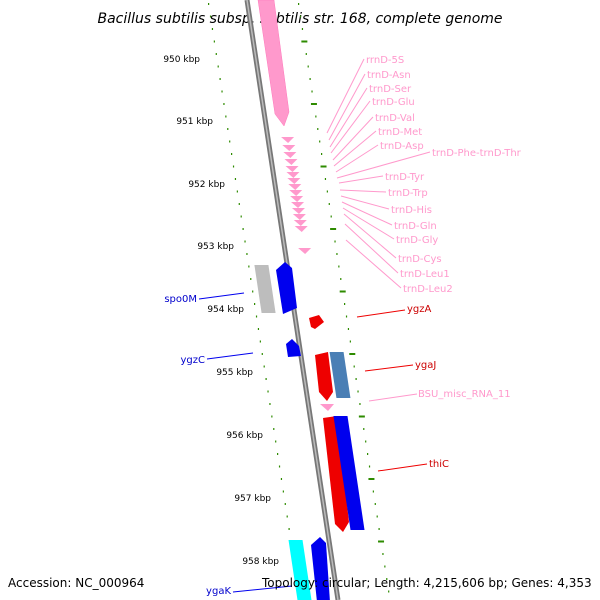 This screenshot has width=600, height=600. I want to click on kbp-label: 958 kbp, so click(260, 562).